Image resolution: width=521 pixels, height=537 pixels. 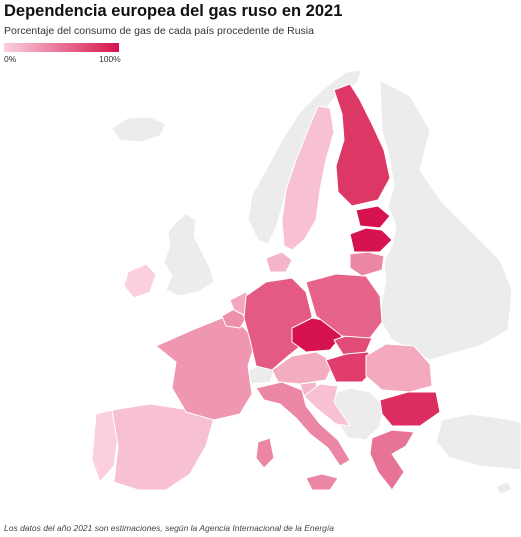 What do you see at coordinates (410, 409) in the screenshot?
I see `region-bulgaria` at bounding box center [410, 409].